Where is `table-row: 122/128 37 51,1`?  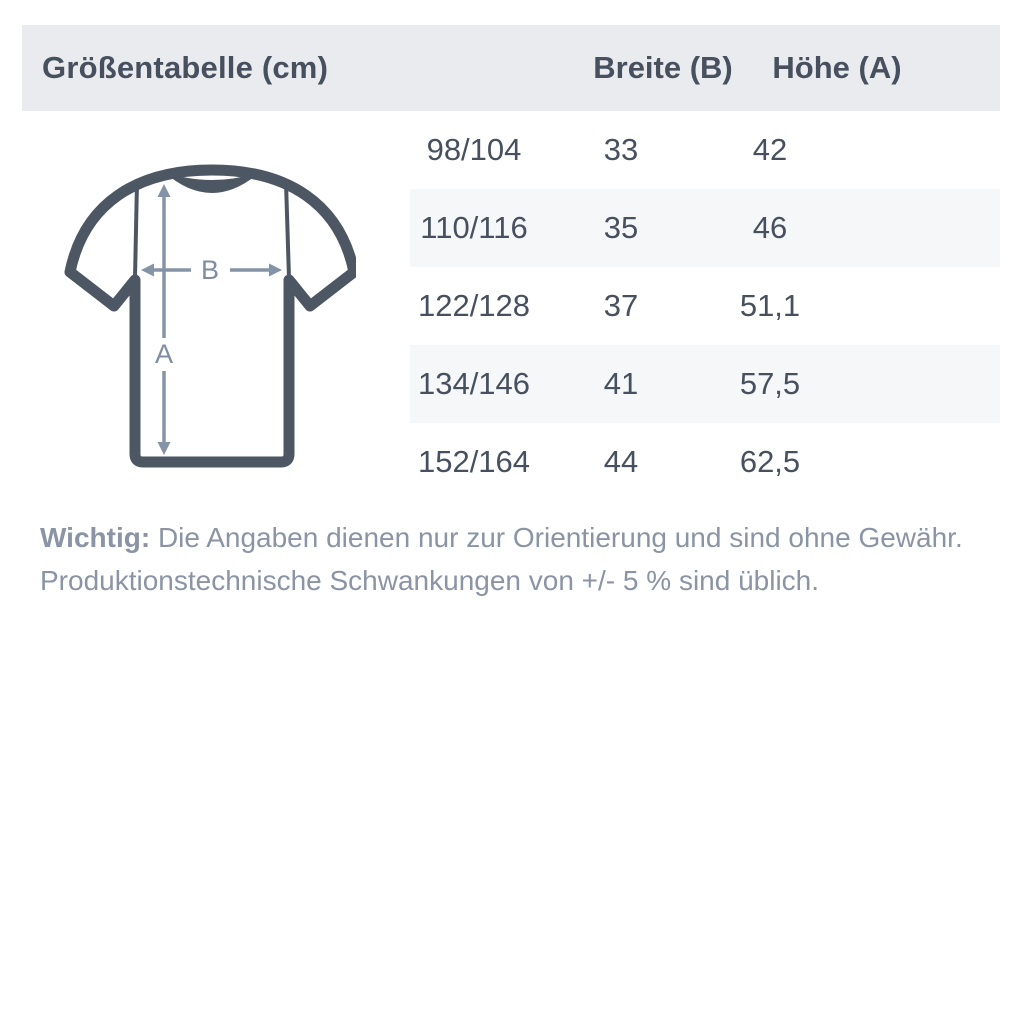
table-row: 122/128 37 51,1 is located at coordinates (705, 306).